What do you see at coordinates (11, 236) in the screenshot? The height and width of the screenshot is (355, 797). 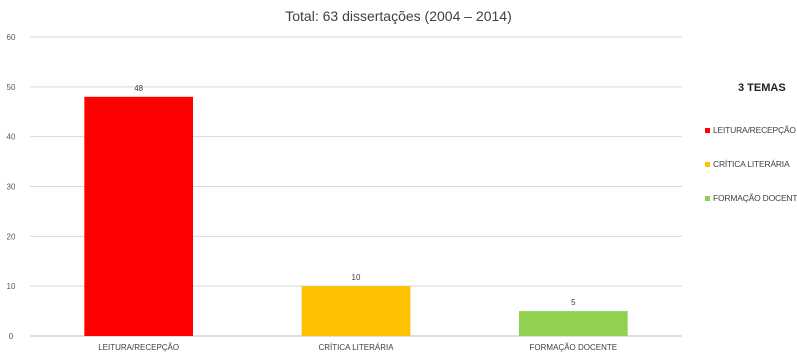 I see `y-tick-label: 20` at bounding box center [11, 236].